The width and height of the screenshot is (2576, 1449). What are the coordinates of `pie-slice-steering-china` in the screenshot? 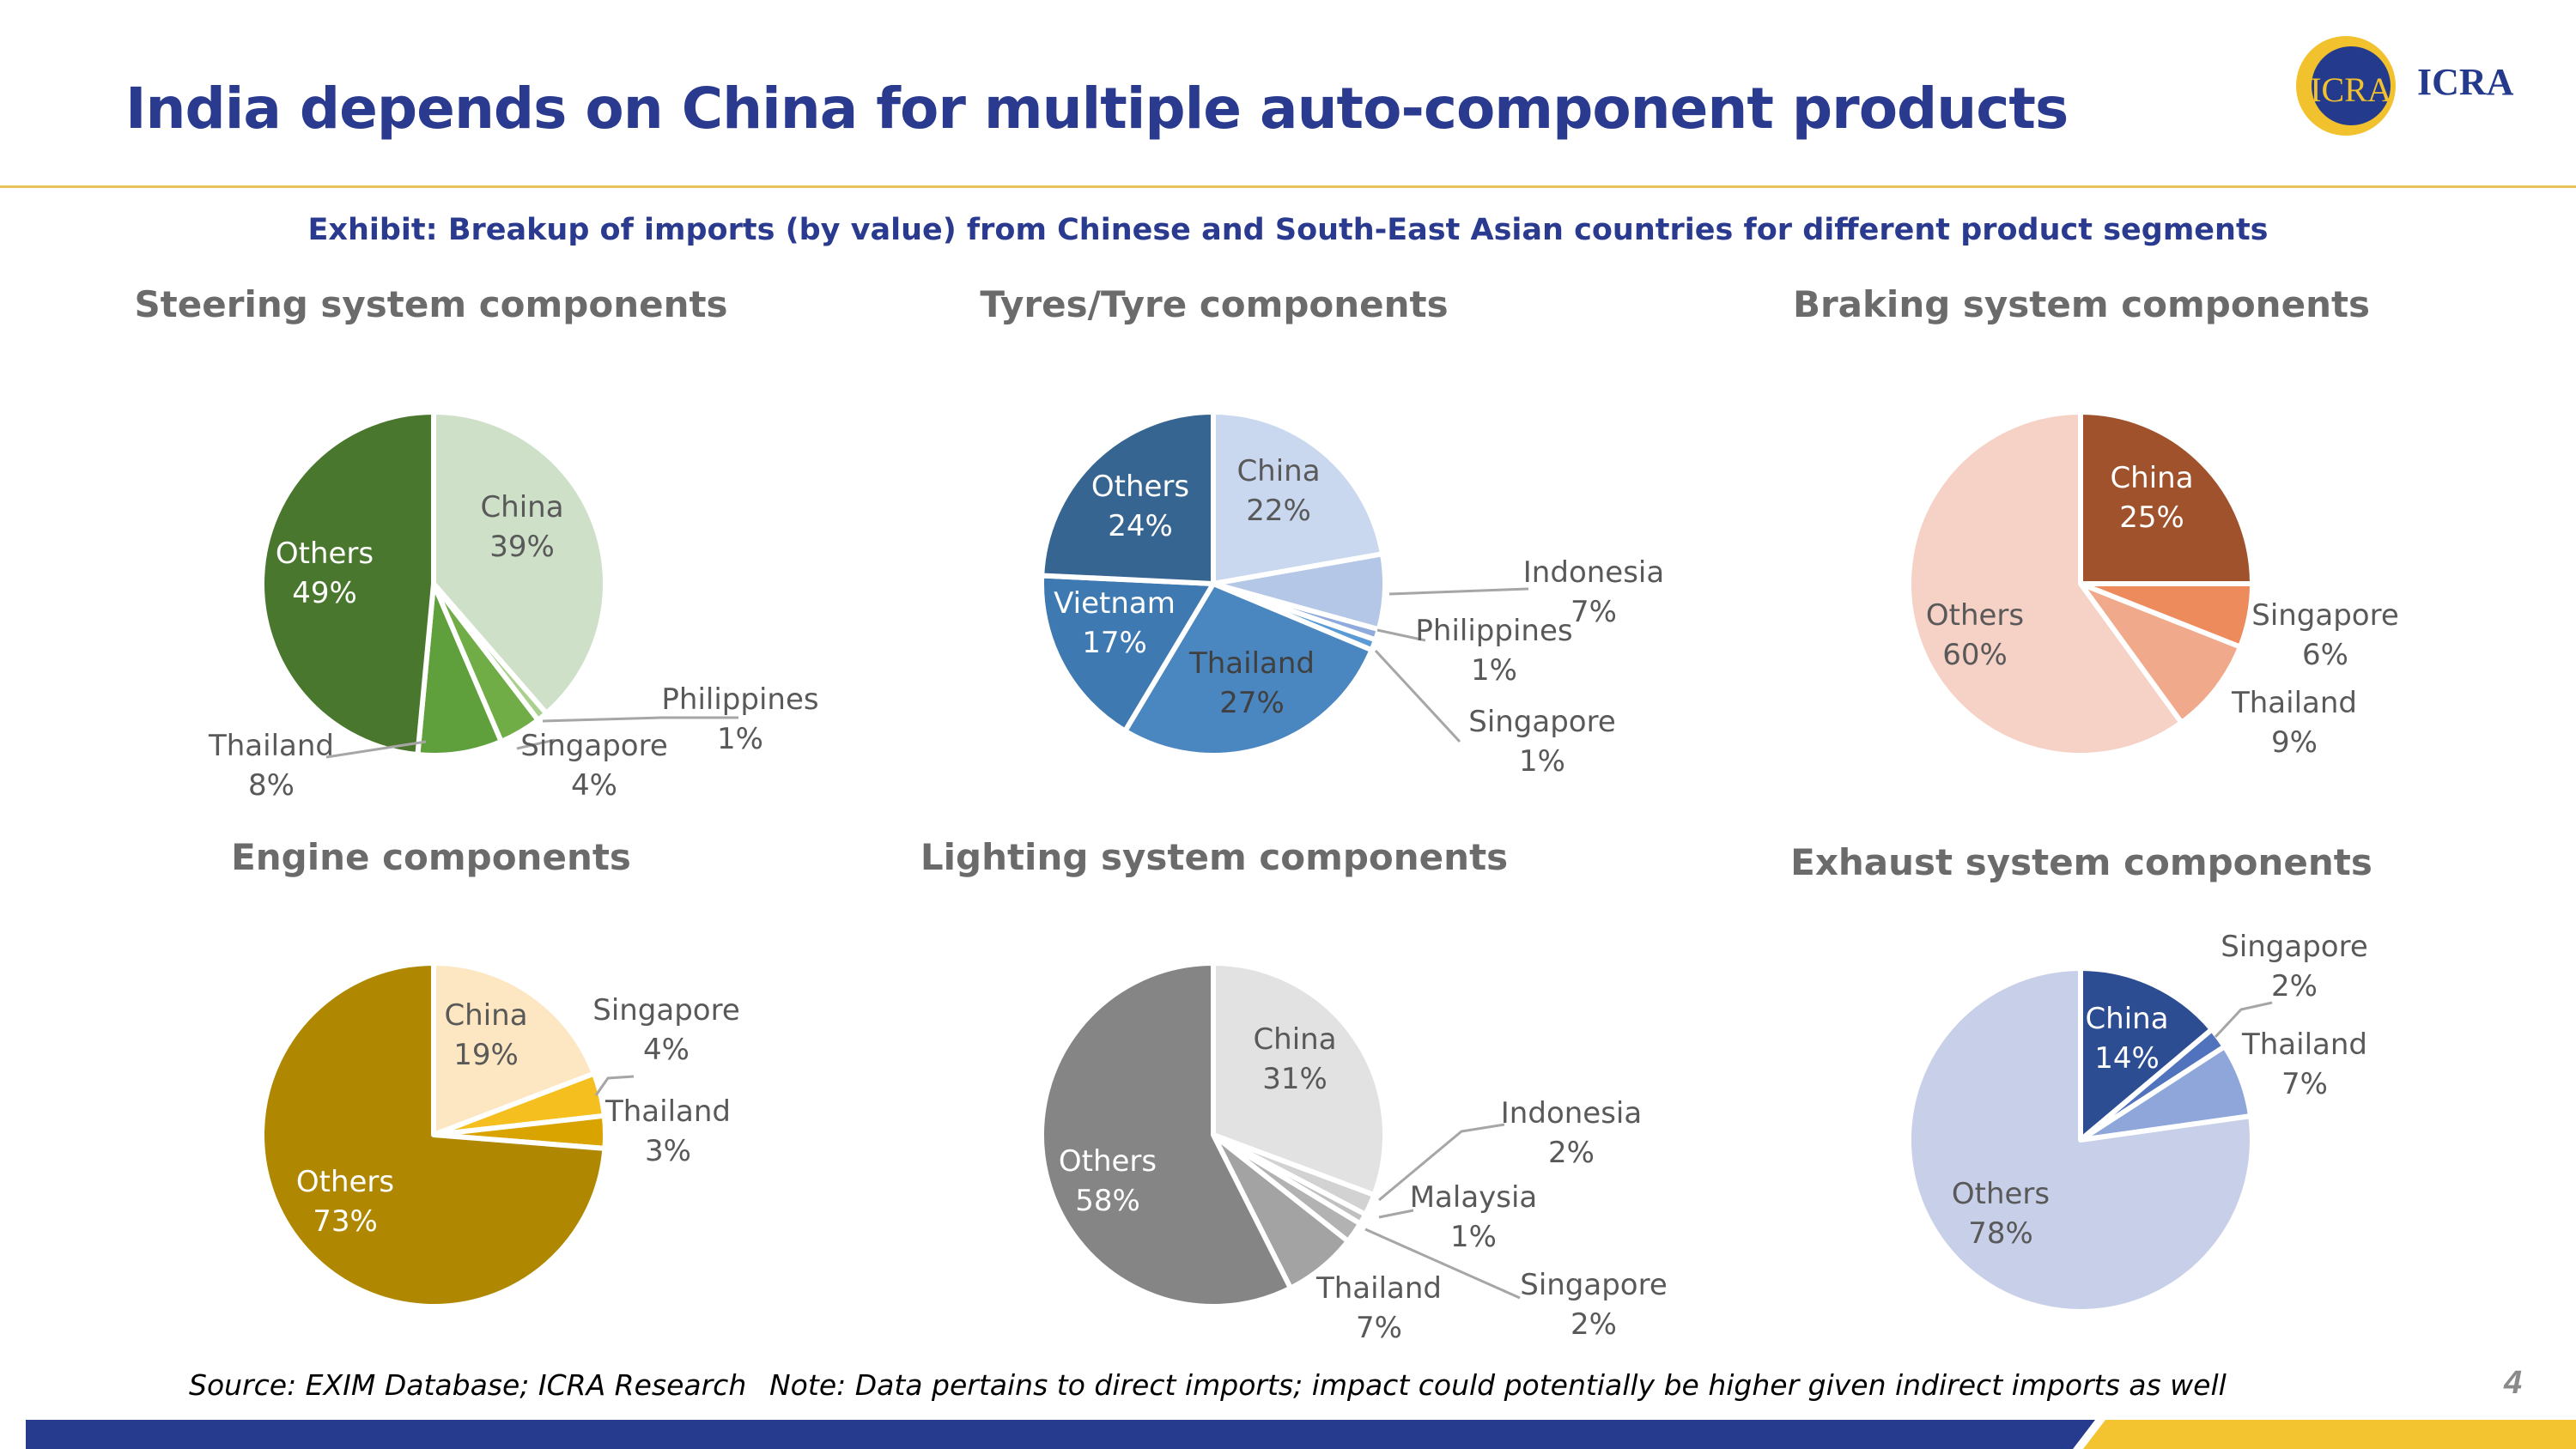 It's located at (519, 562).